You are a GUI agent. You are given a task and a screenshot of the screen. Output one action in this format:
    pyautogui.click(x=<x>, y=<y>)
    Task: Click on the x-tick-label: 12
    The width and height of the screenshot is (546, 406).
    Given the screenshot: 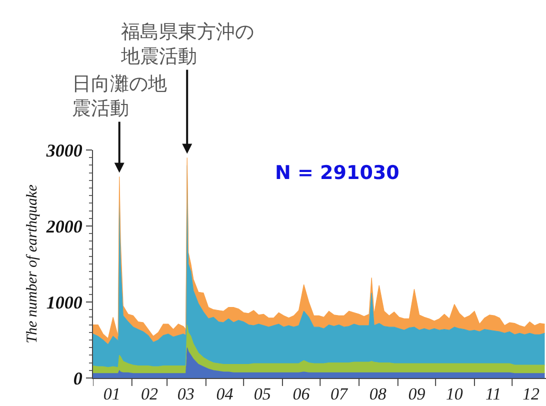 What is the action you would take?
    pyautogui.click(x=531, y=394)
    